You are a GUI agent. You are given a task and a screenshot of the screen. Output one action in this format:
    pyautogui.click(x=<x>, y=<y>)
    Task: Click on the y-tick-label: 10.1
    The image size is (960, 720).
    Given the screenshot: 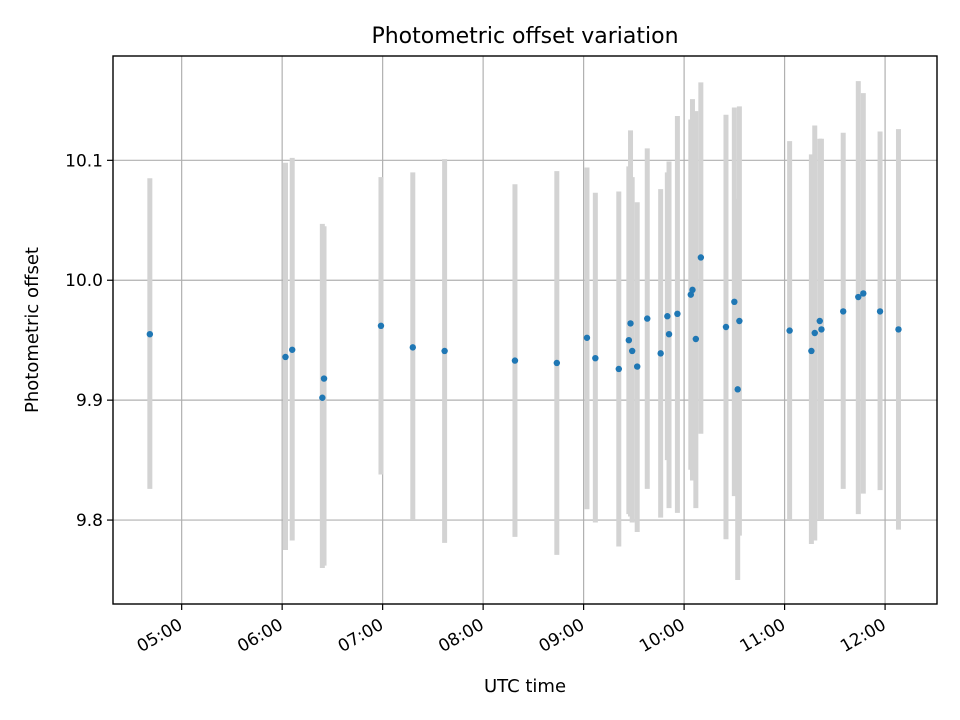 What is the action you would take?
    pyautogui.click(x=84, y=161)
    